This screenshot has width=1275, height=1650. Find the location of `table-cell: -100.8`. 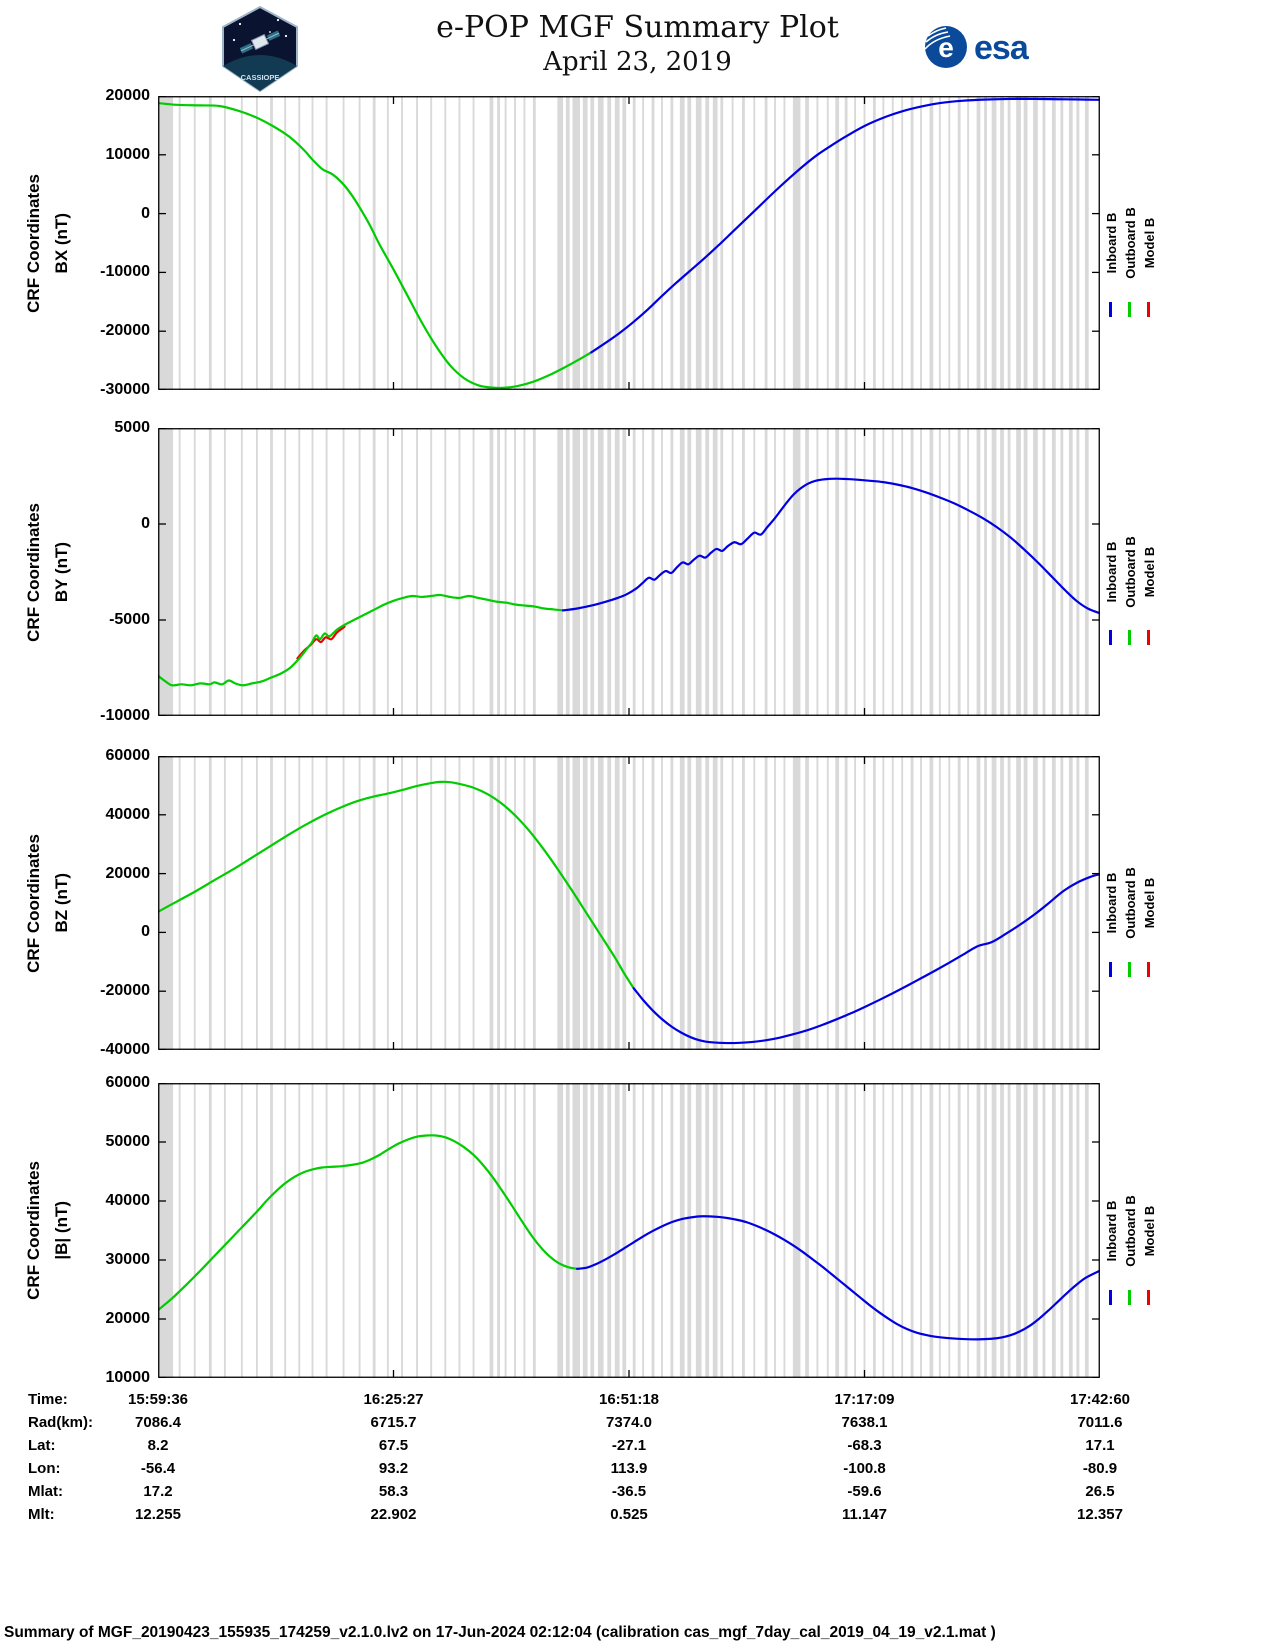

table-cell: -100.8 is located at coordinates (864, 1468).